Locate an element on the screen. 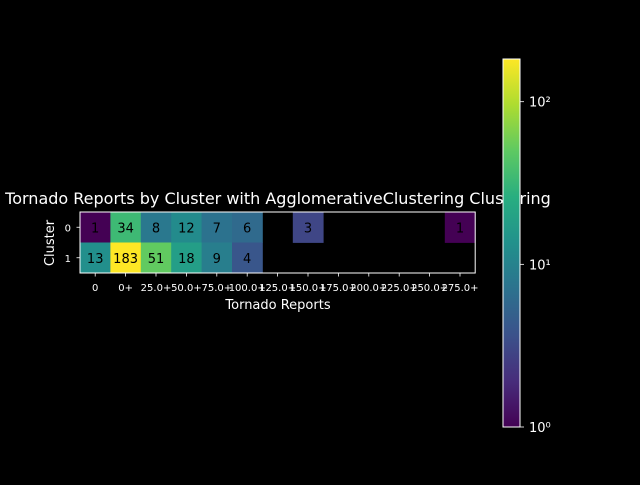  heatmap-cells is located at coordinates (278, 243).